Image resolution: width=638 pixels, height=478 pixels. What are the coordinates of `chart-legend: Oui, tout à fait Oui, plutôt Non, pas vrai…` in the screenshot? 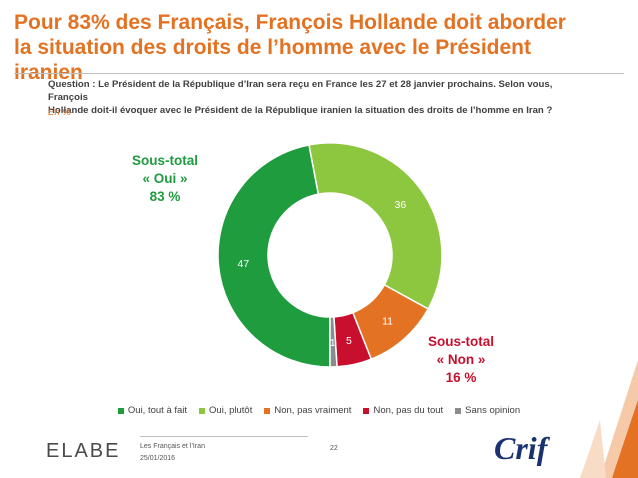 It's located at (319, 410).